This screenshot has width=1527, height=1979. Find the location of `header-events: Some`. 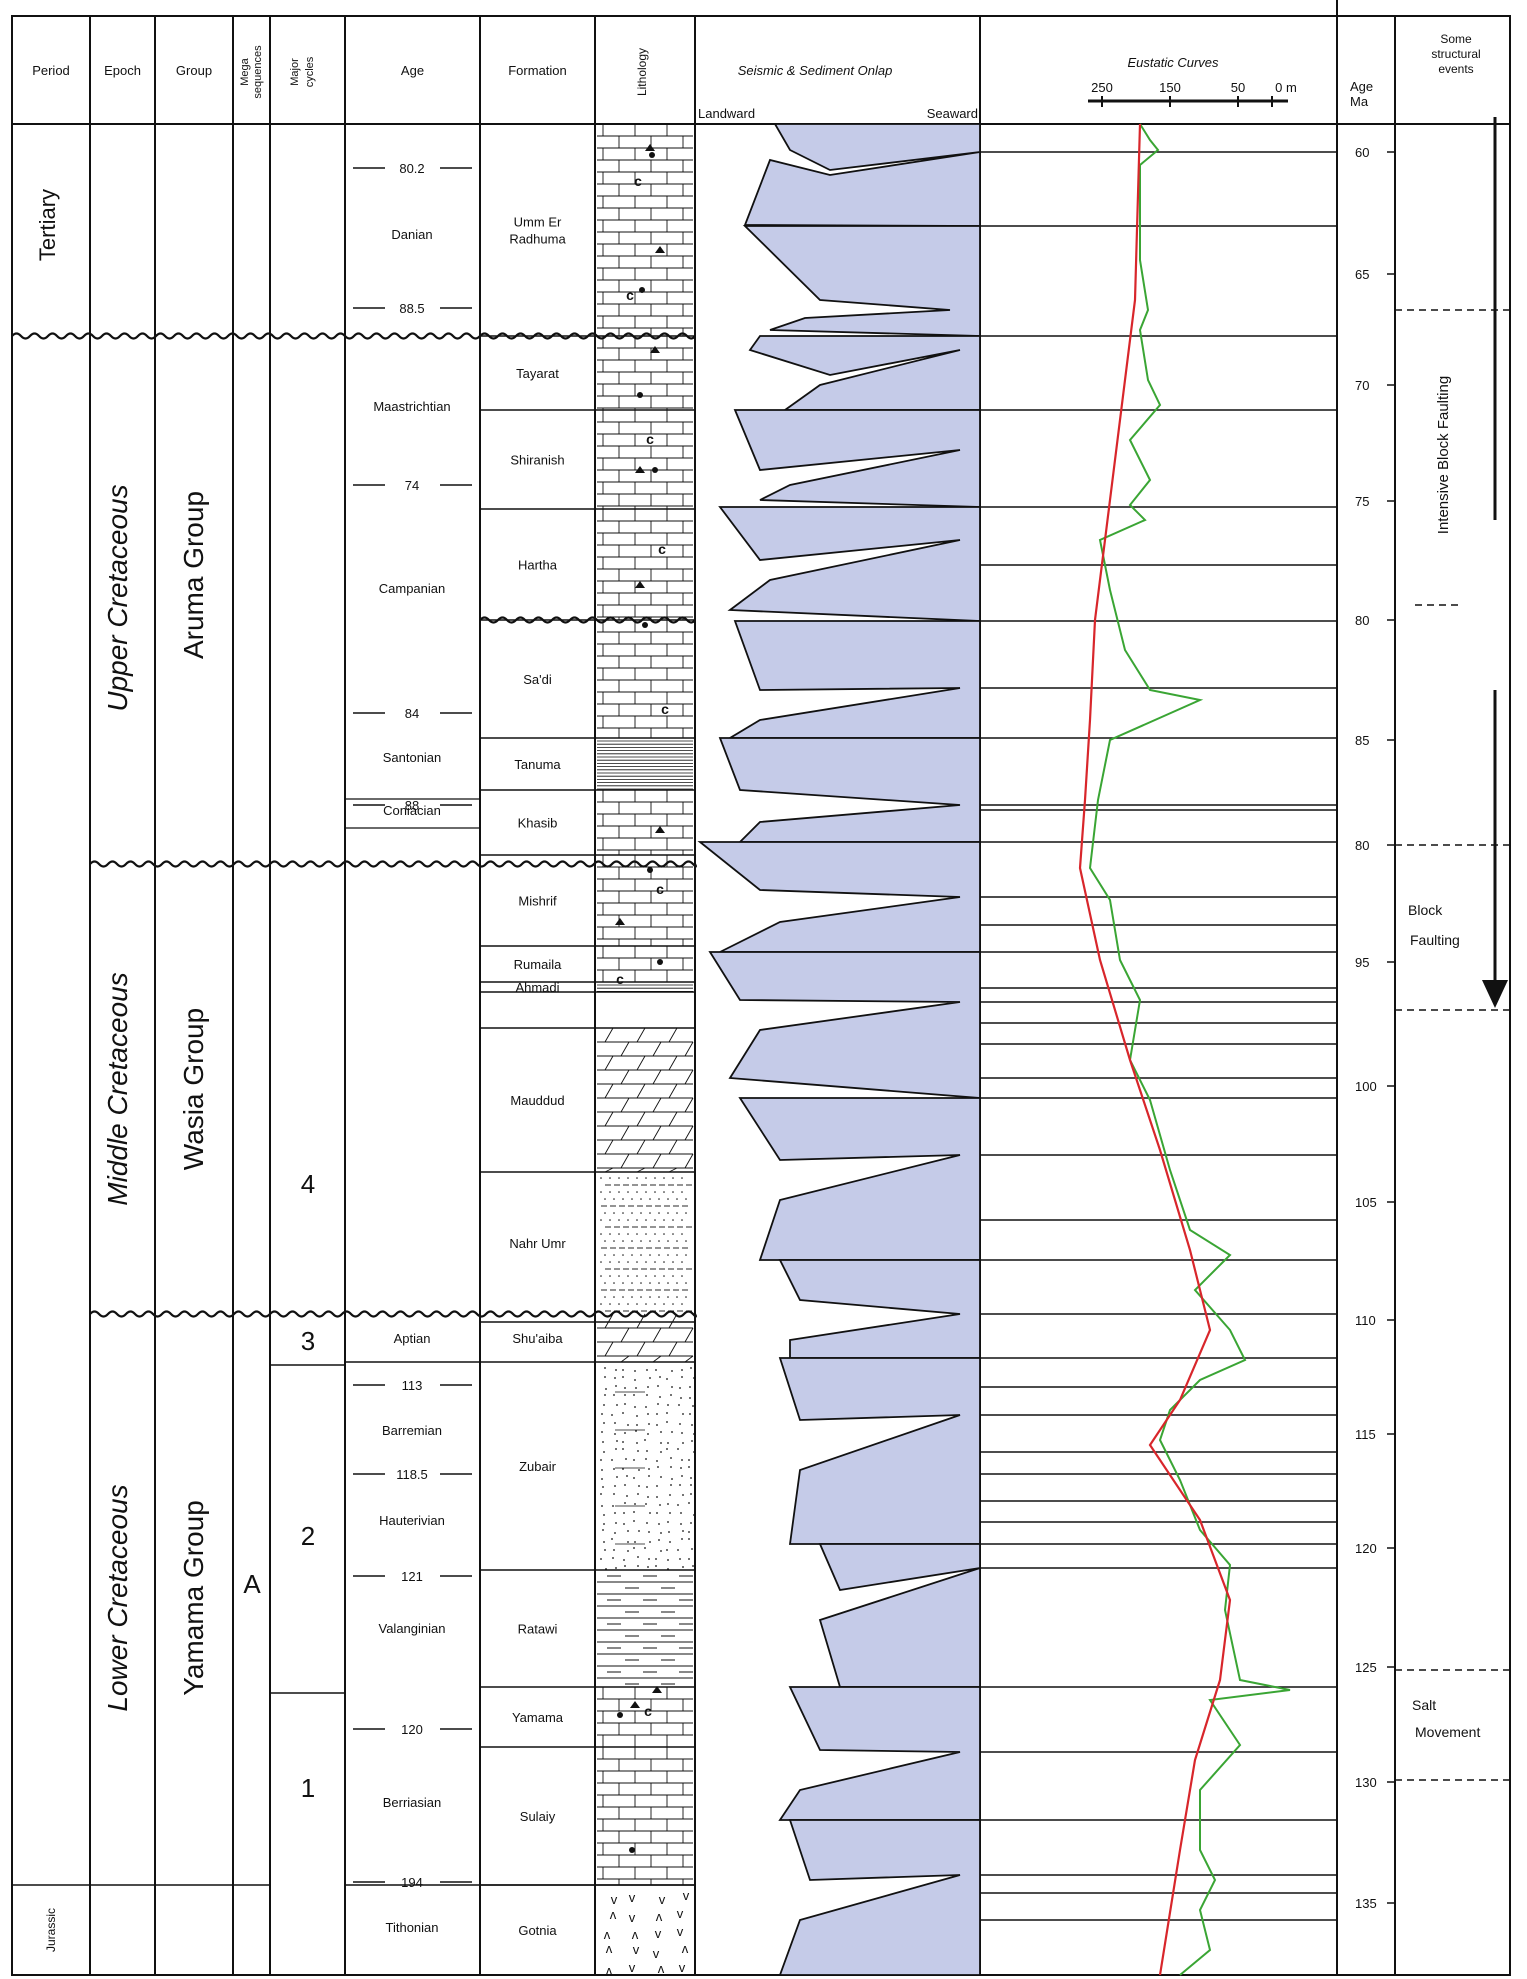

header-events: Some is located at coordinates (1456, 39).